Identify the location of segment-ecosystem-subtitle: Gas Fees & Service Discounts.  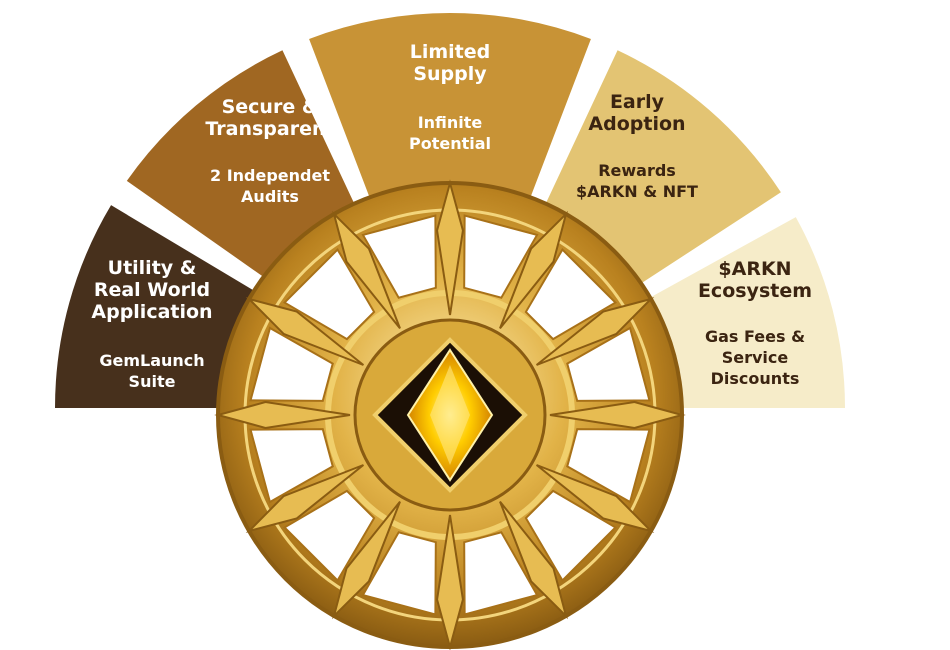
(755, 357).